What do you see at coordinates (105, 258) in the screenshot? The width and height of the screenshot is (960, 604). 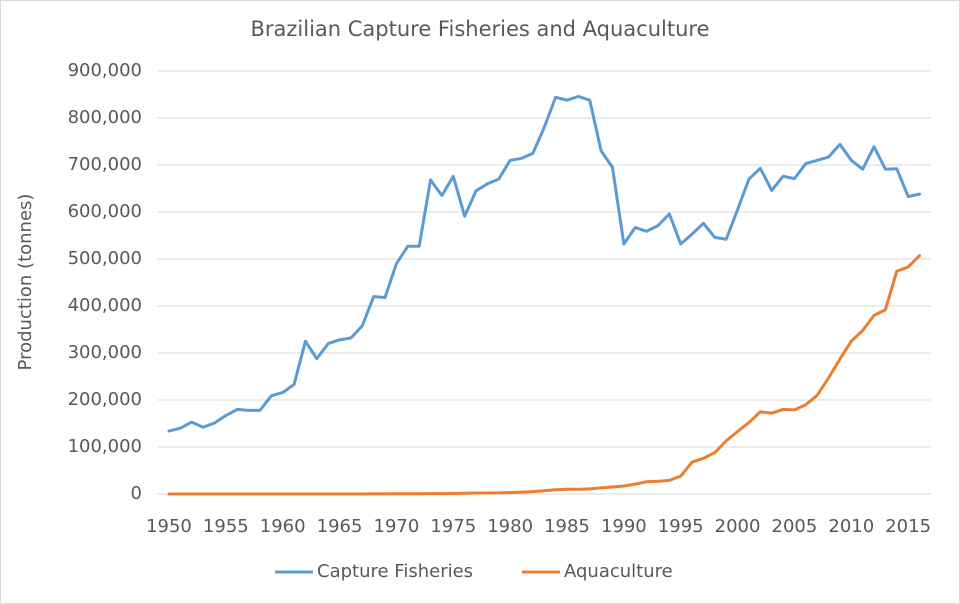 I see `y-tick-label: 500,000` at bounding box center [105, 258].